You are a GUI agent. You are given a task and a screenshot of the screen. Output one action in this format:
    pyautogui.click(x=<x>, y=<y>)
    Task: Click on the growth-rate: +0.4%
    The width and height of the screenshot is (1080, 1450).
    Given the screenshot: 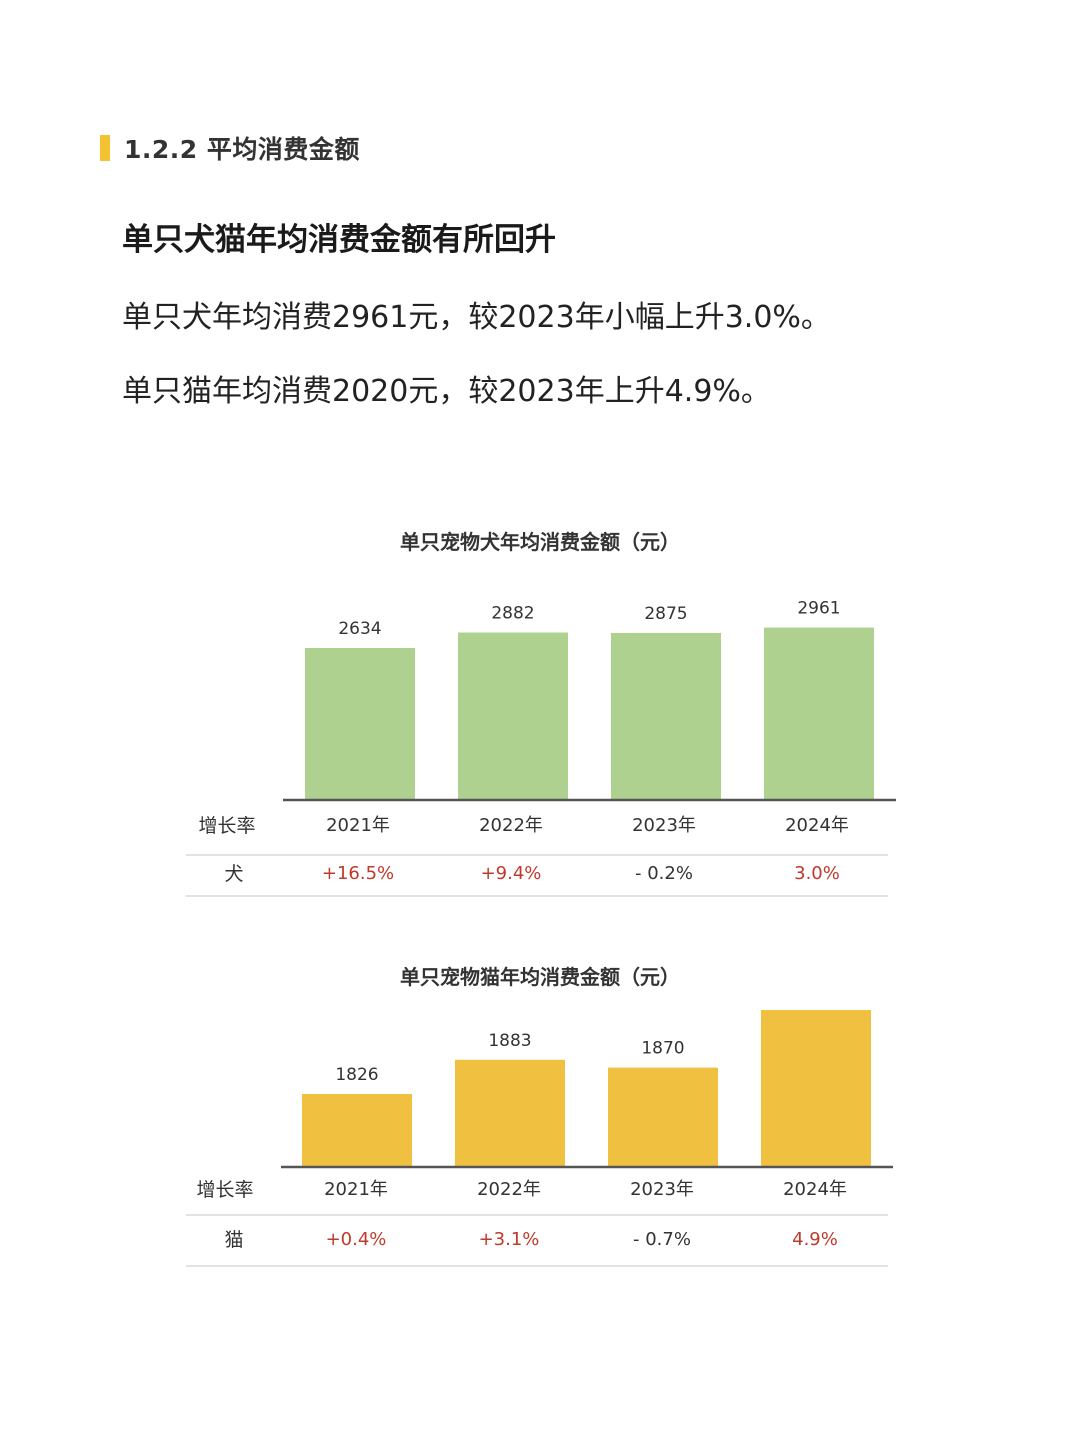 What is the action you would take?
    pyautogui.click(x=356, y=1239)
    